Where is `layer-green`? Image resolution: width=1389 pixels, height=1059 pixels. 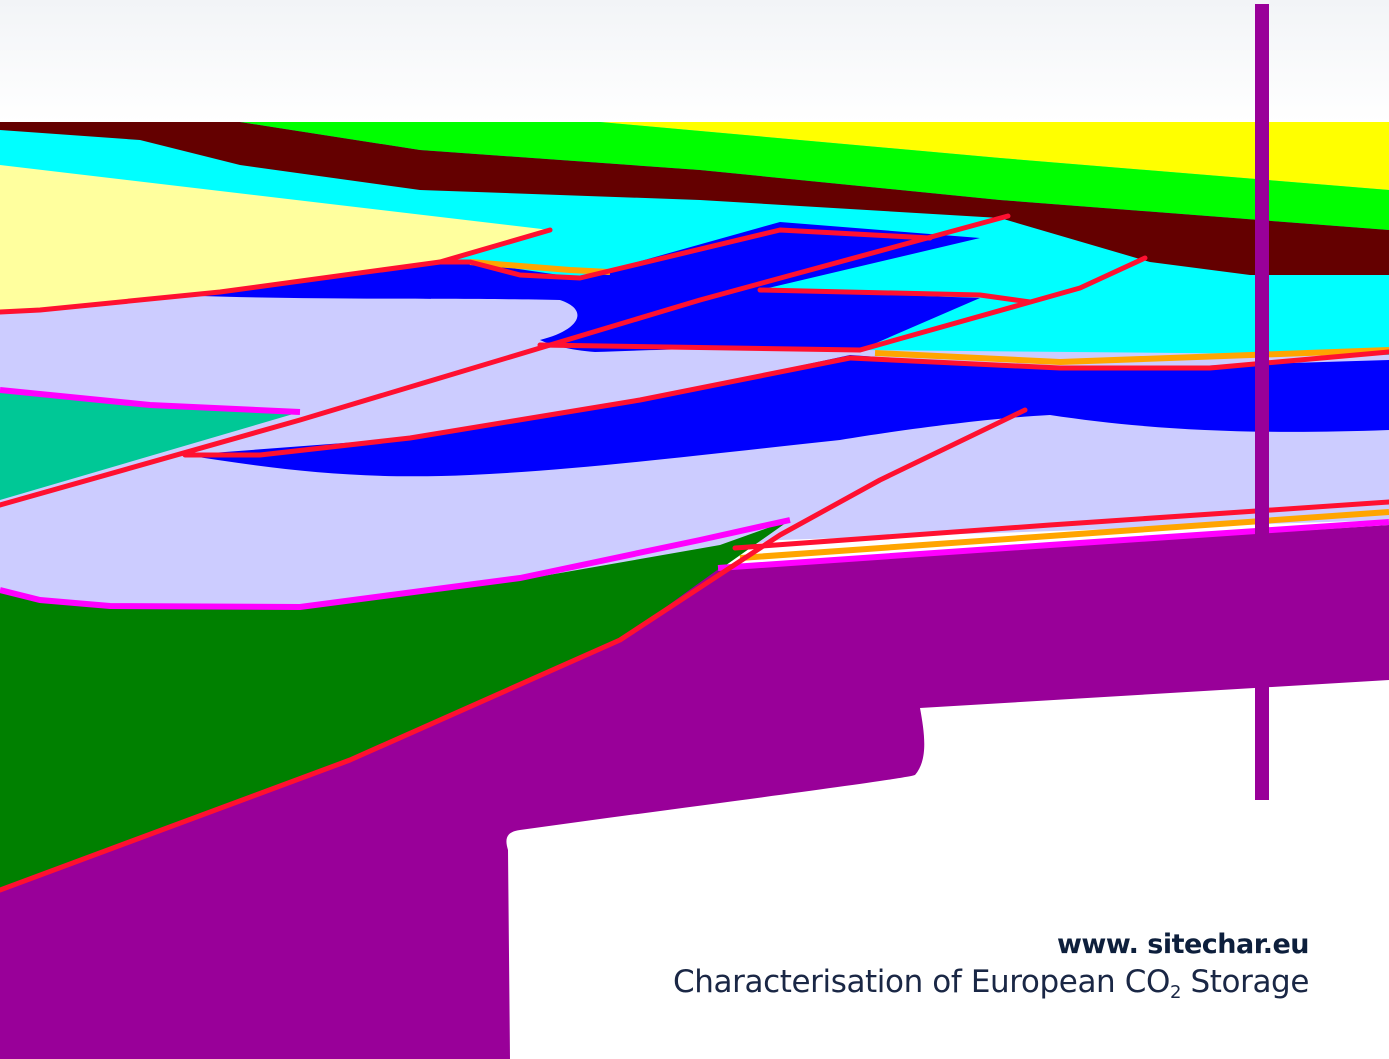 layer-green is located at coordinates (814, 176).